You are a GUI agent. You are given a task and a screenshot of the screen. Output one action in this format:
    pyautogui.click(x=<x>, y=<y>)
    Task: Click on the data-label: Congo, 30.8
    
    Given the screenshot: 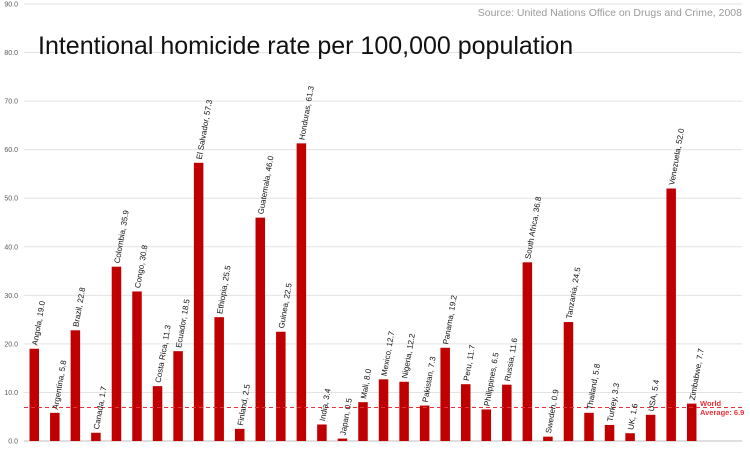 What is the action you would take?
    pyautogui.click(x=141, y=266)
    